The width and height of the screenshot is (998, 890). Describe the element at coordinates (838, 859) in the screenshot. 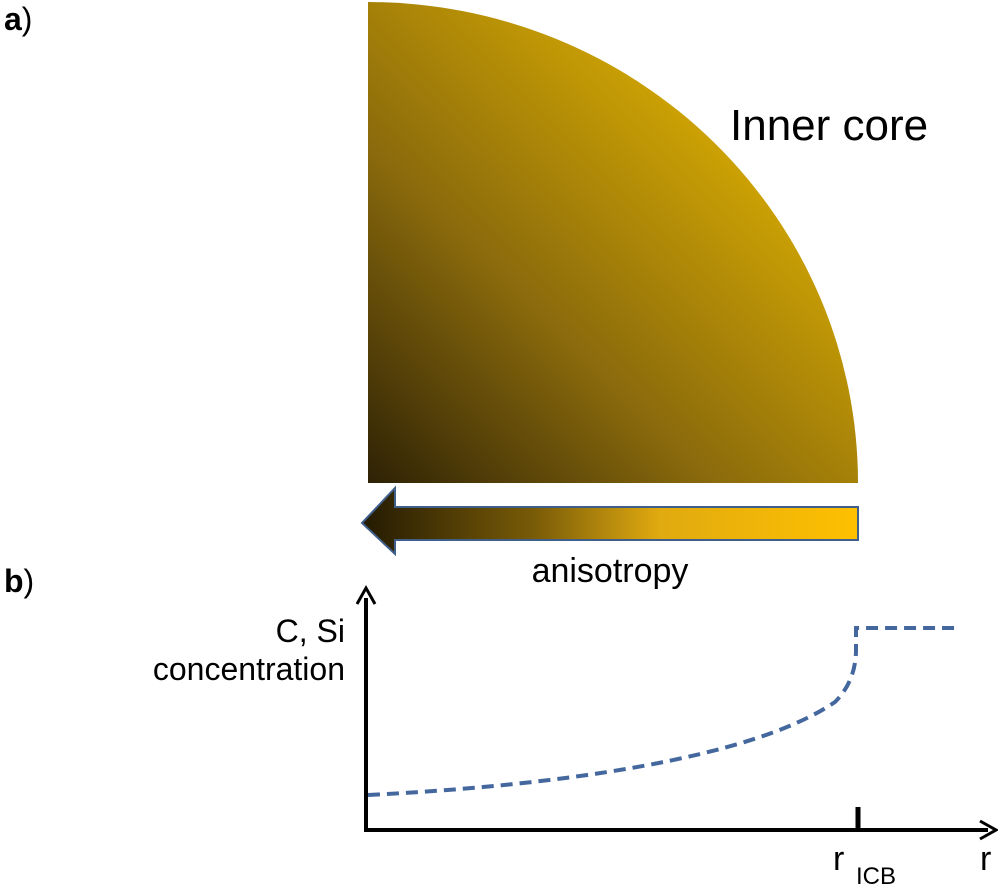

I see `tick-label: r` at that location.